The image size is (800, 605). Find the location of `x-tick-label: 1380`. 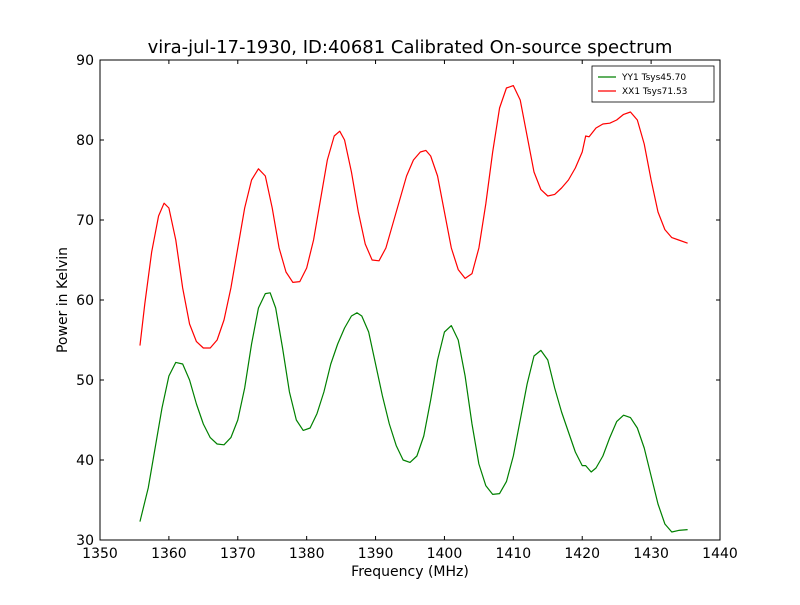

x-tick-label: 1380 is located at coordinates (307, 554).